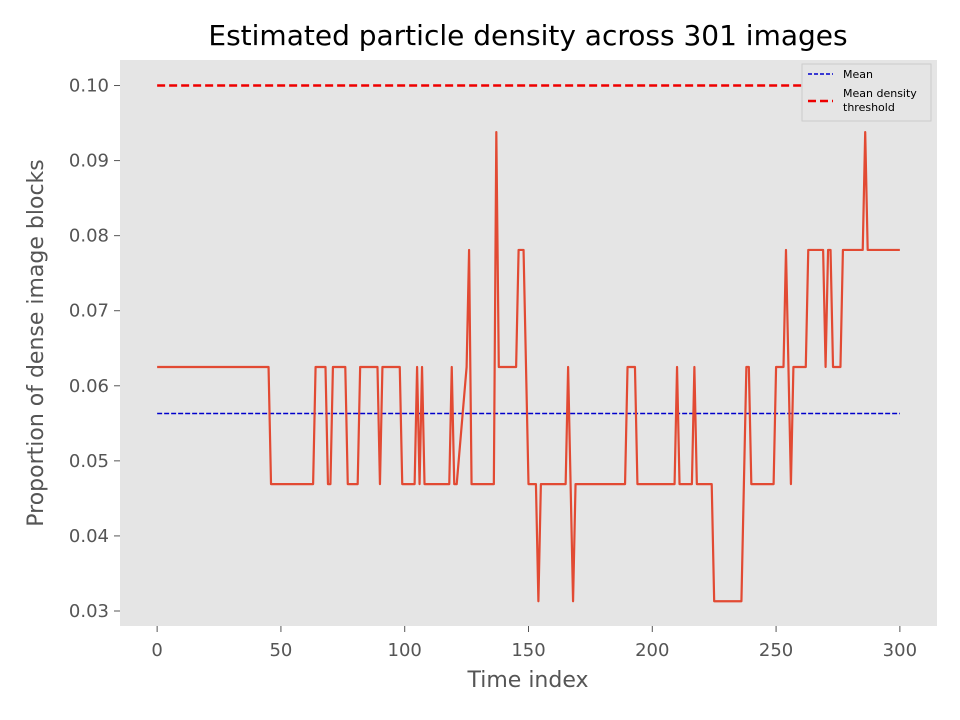  I want to click on legend-label-threshold-line2: threshold, so click(869, 107).